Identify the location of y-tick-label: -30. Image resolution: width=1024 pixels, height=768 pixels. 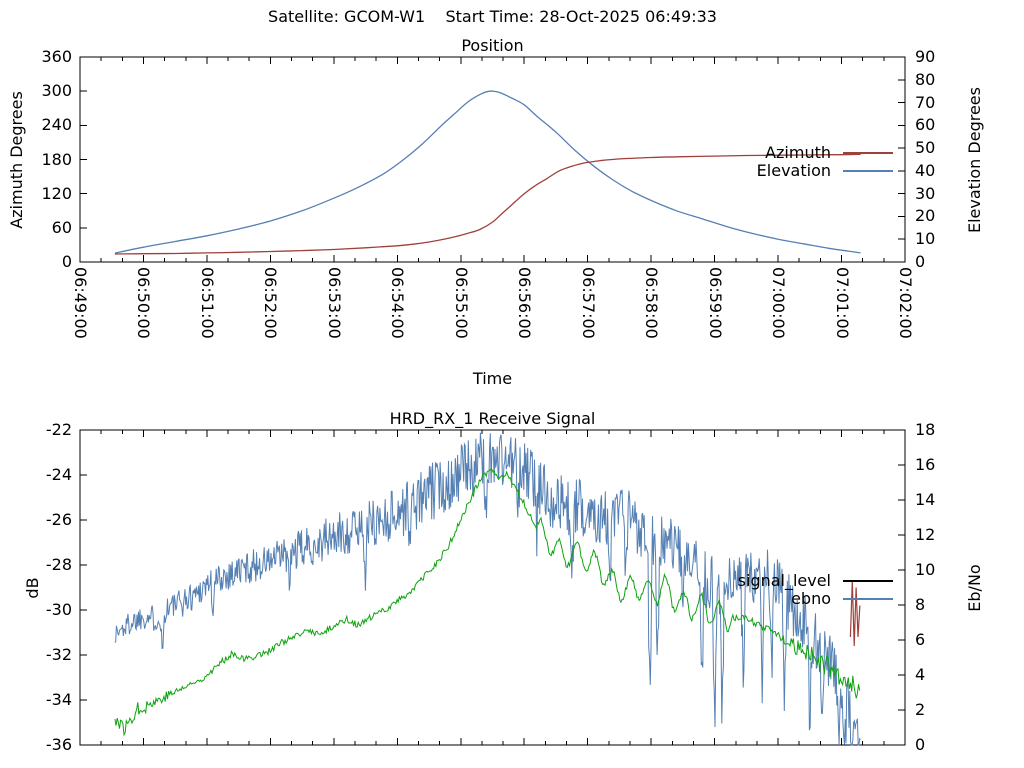
(58, 609).